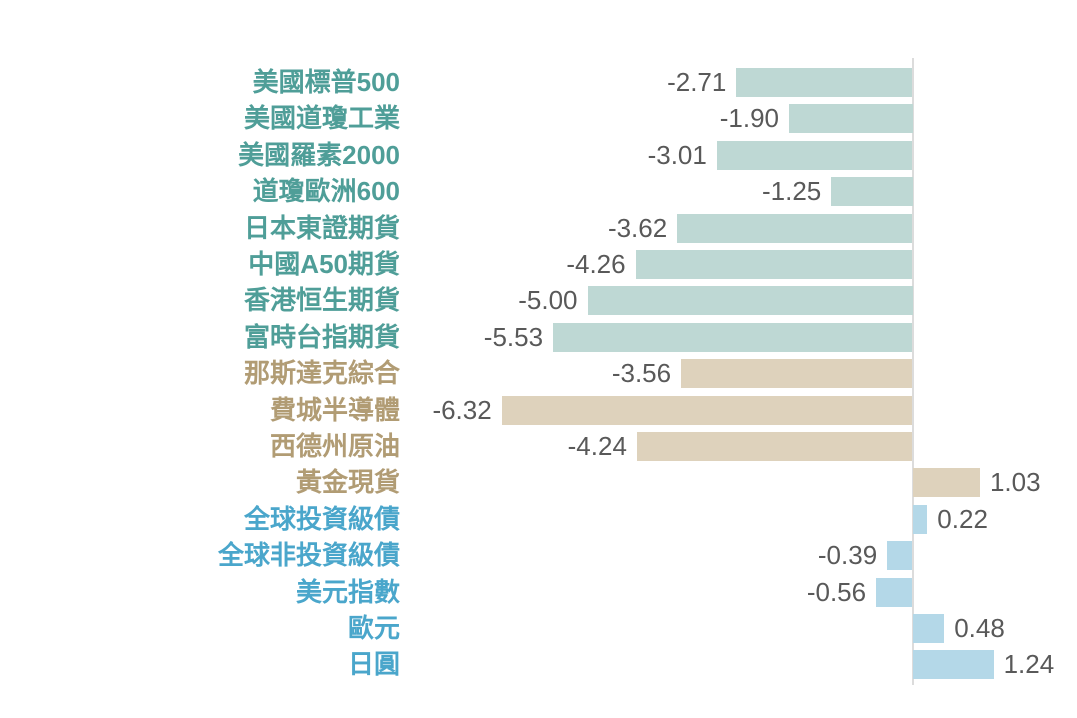  Describe the element at coordinates (513, 336) in the screenshot. I see `value-label: -5.53` at that location.